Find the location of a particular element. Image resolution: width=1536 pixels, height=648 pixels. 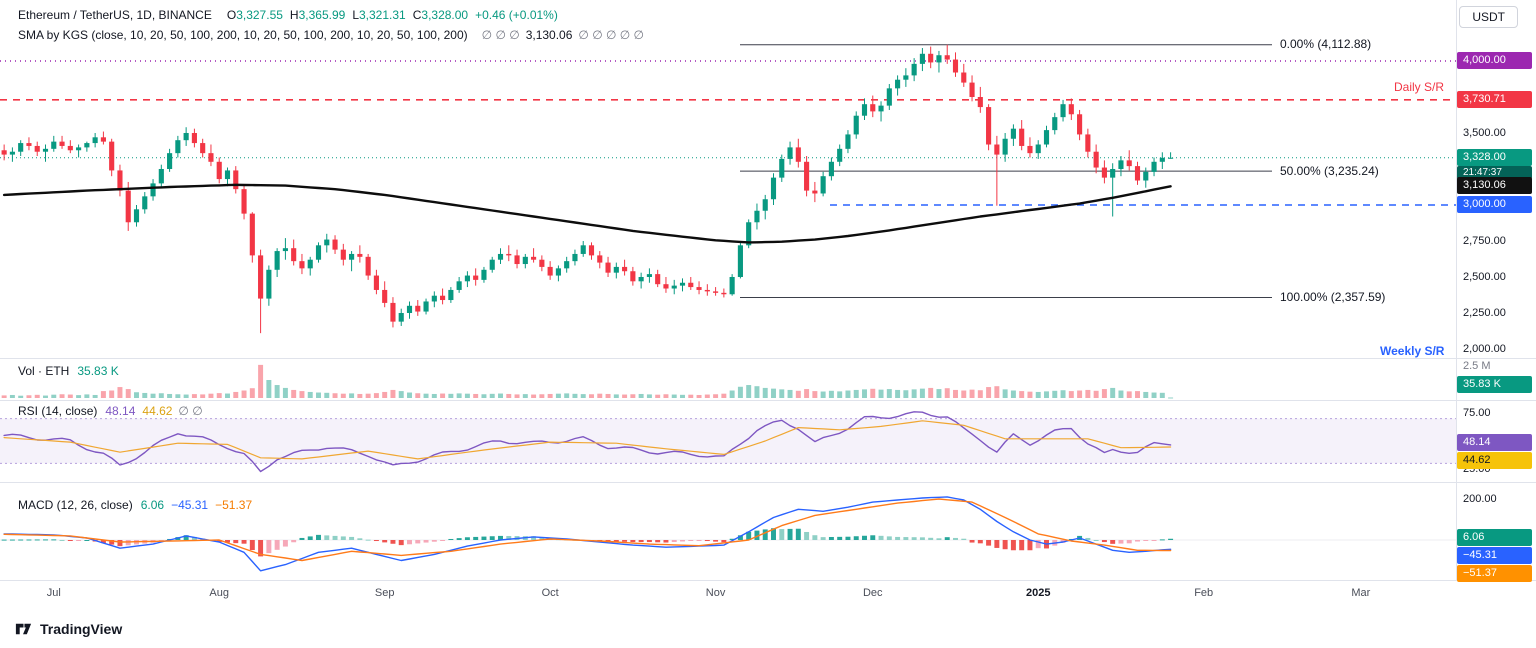

ohlc-low: L3,321.31 is located at coordinates (379, 15).